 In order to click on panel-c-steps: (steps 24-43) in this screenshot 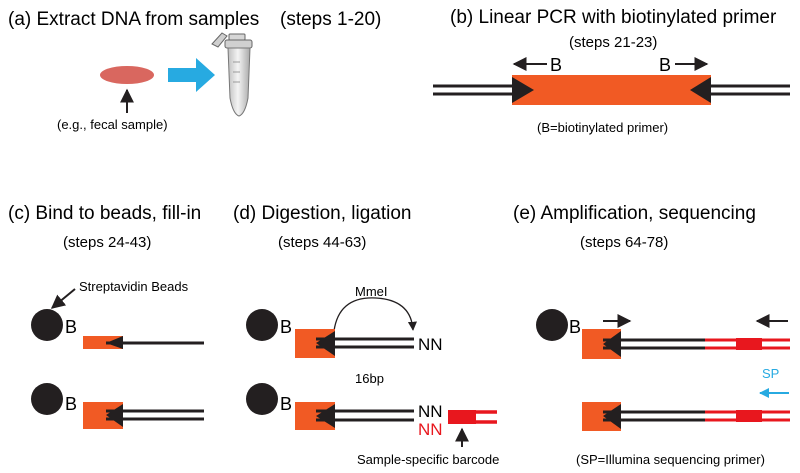, I will do `click(107, 242)`.